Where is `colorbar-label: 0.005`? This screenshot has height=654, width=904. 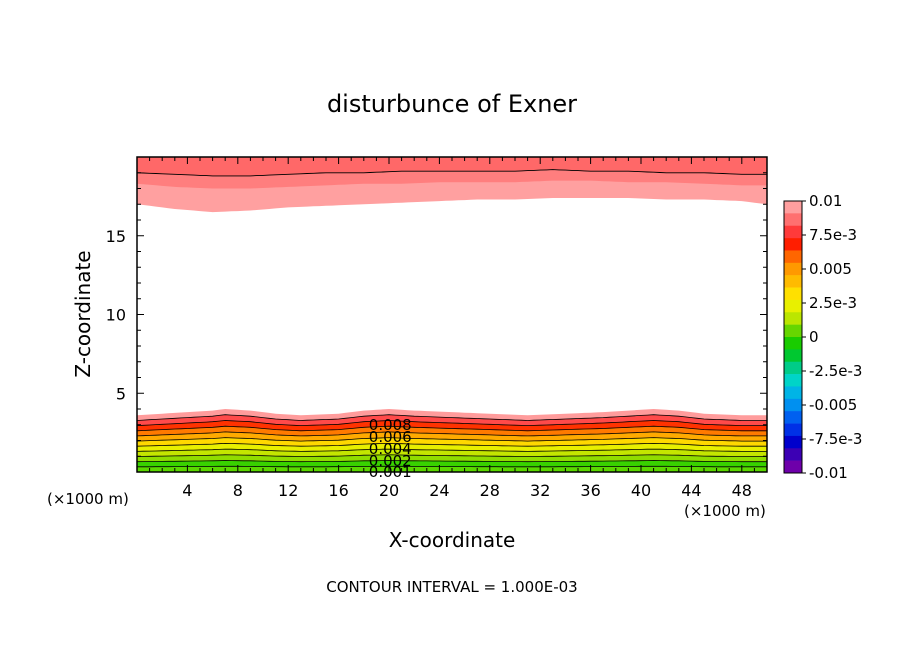
colorbar-label: 0.005 is located at coordinates (830, 269).